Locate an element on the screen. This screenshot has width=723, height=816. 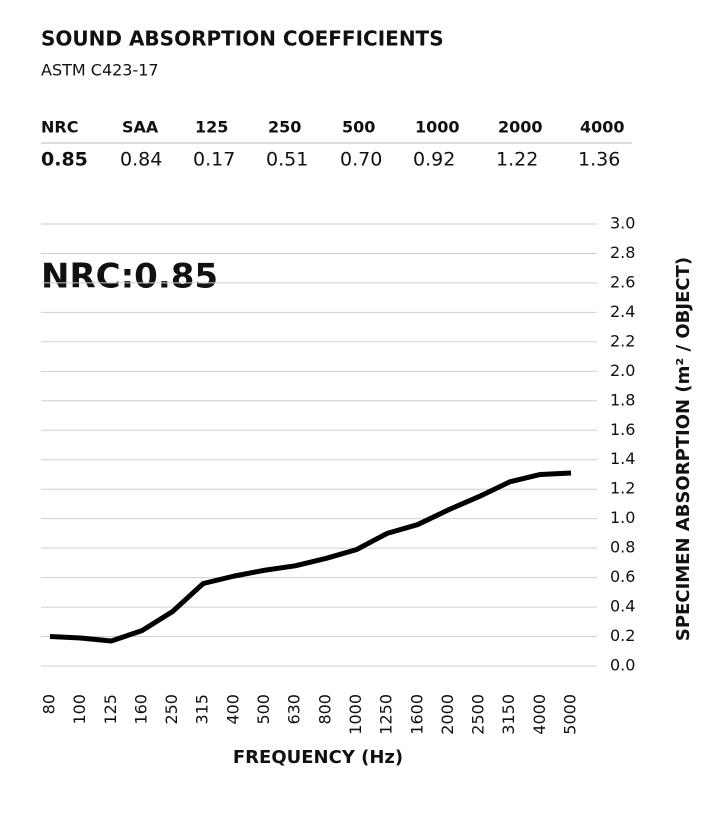
y-axis-label: SPECIMEN ABSORPTION (m² / OBJECT) is located at coordinates (683, 449).